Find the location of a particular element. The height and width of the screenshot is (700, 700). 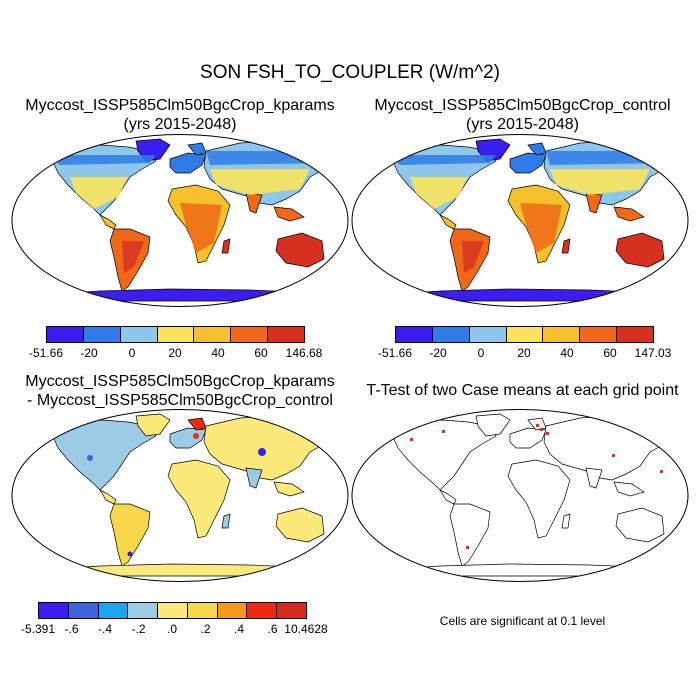

panel-difference-title-line1: Myccost_ISSP585Clm50BgcCrop_kparams is located at coordinates (180, 381).